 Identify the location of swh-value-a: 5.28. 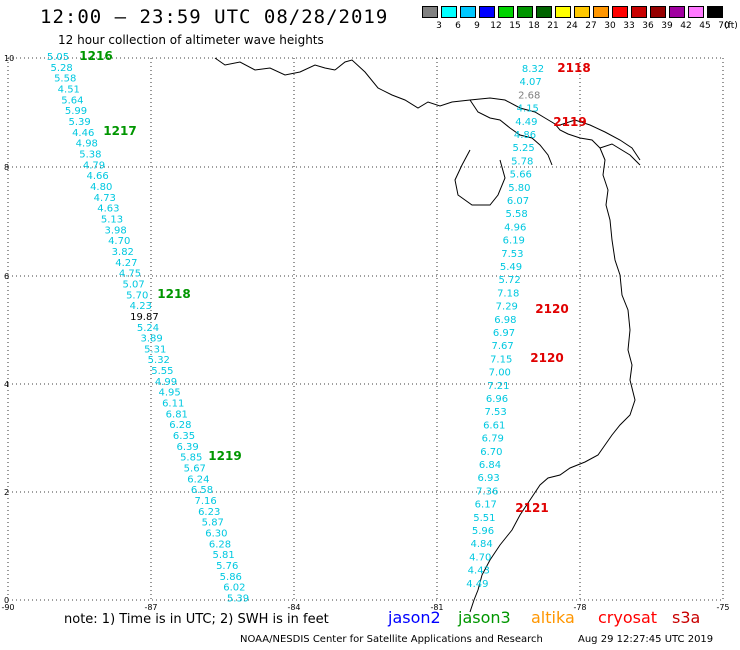
(61, 68).